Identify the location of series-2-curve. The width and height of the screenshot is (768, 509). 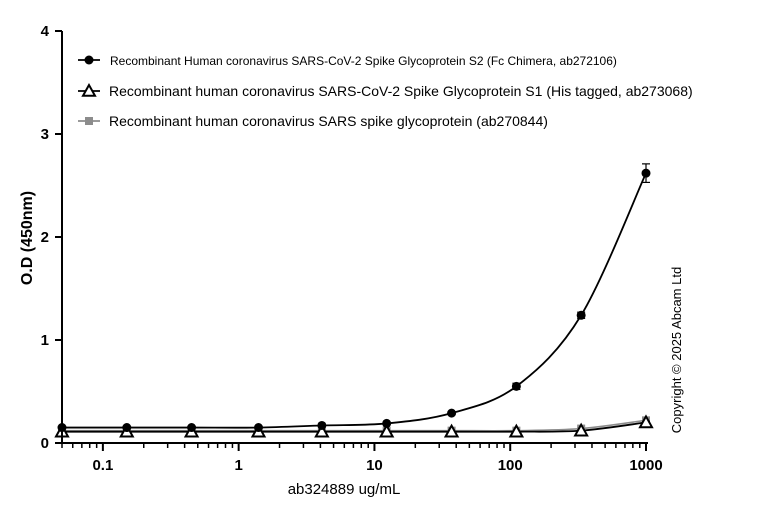
(354, 427).